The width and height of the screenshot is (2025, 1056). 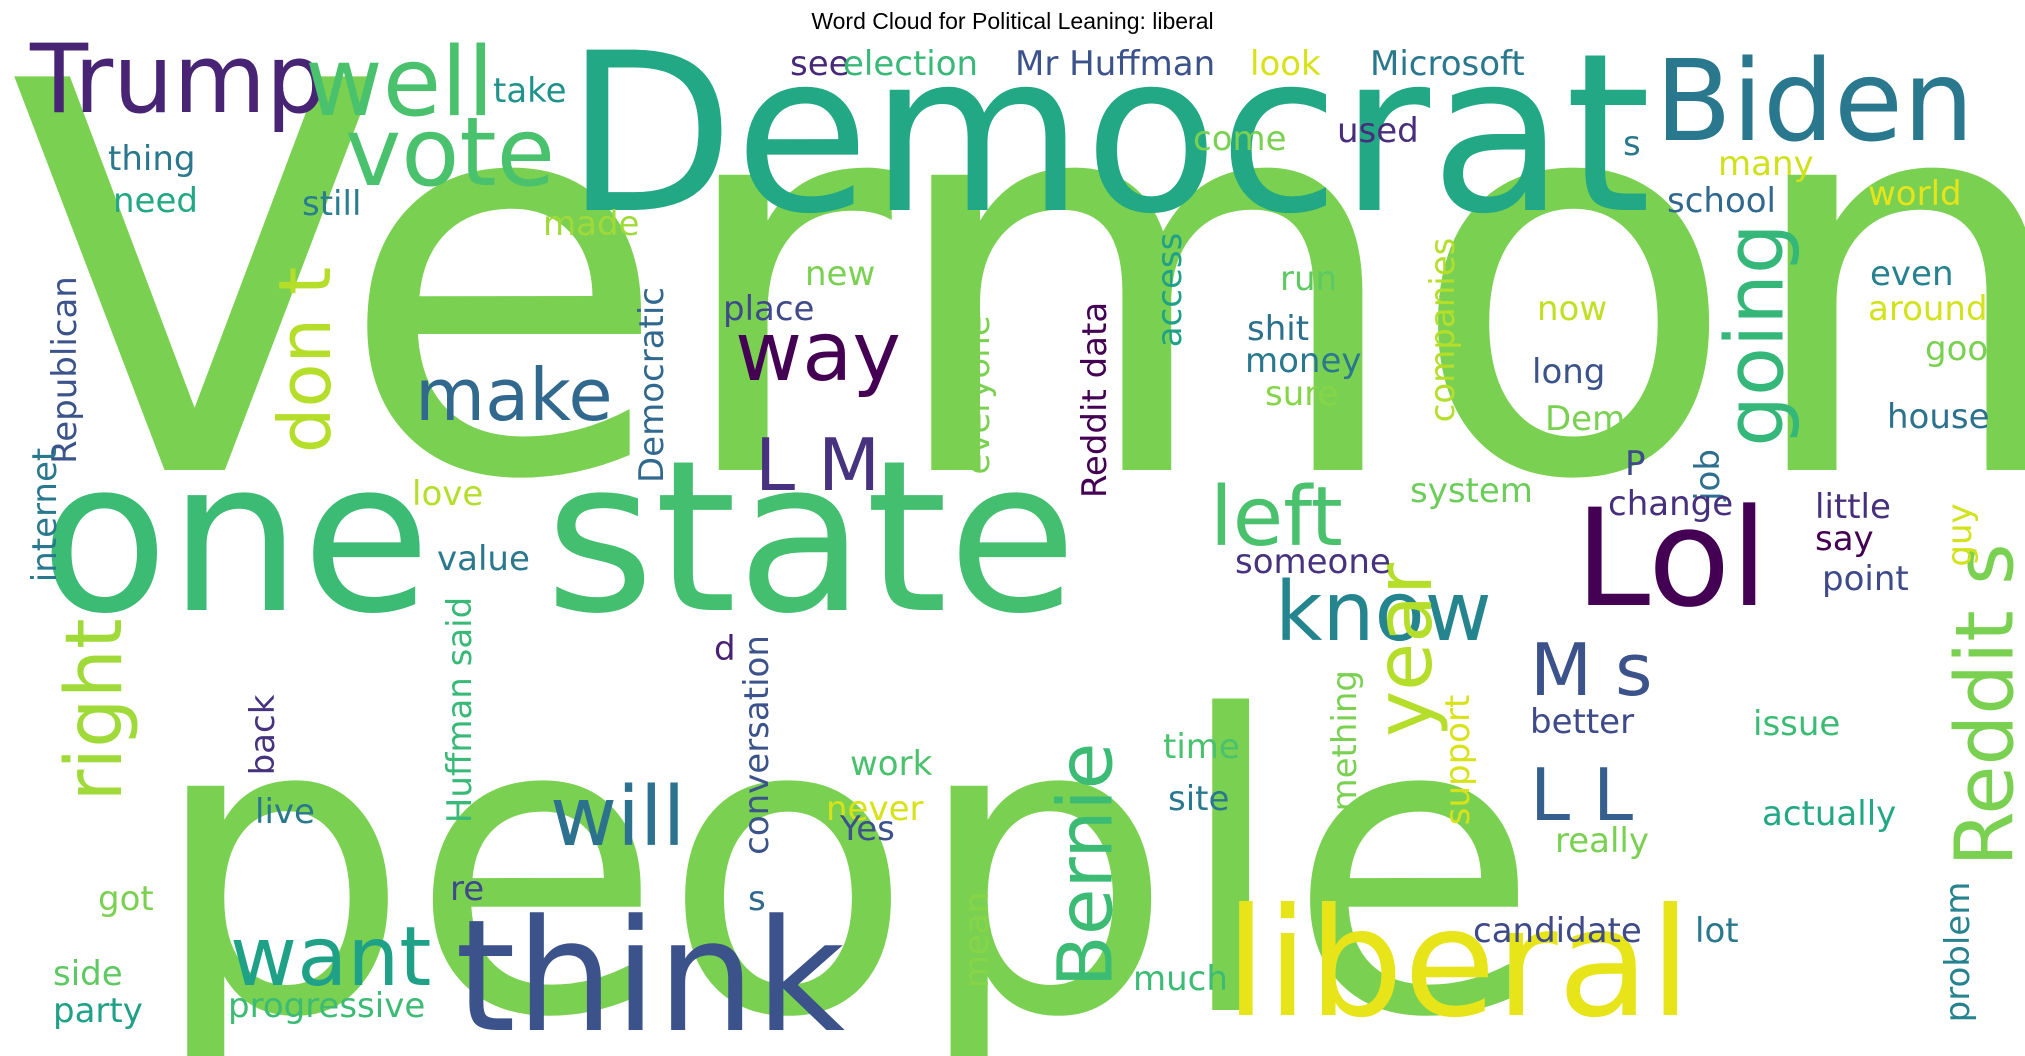 I want to click on word-l-l: L L, so click(x=1581, y=795).